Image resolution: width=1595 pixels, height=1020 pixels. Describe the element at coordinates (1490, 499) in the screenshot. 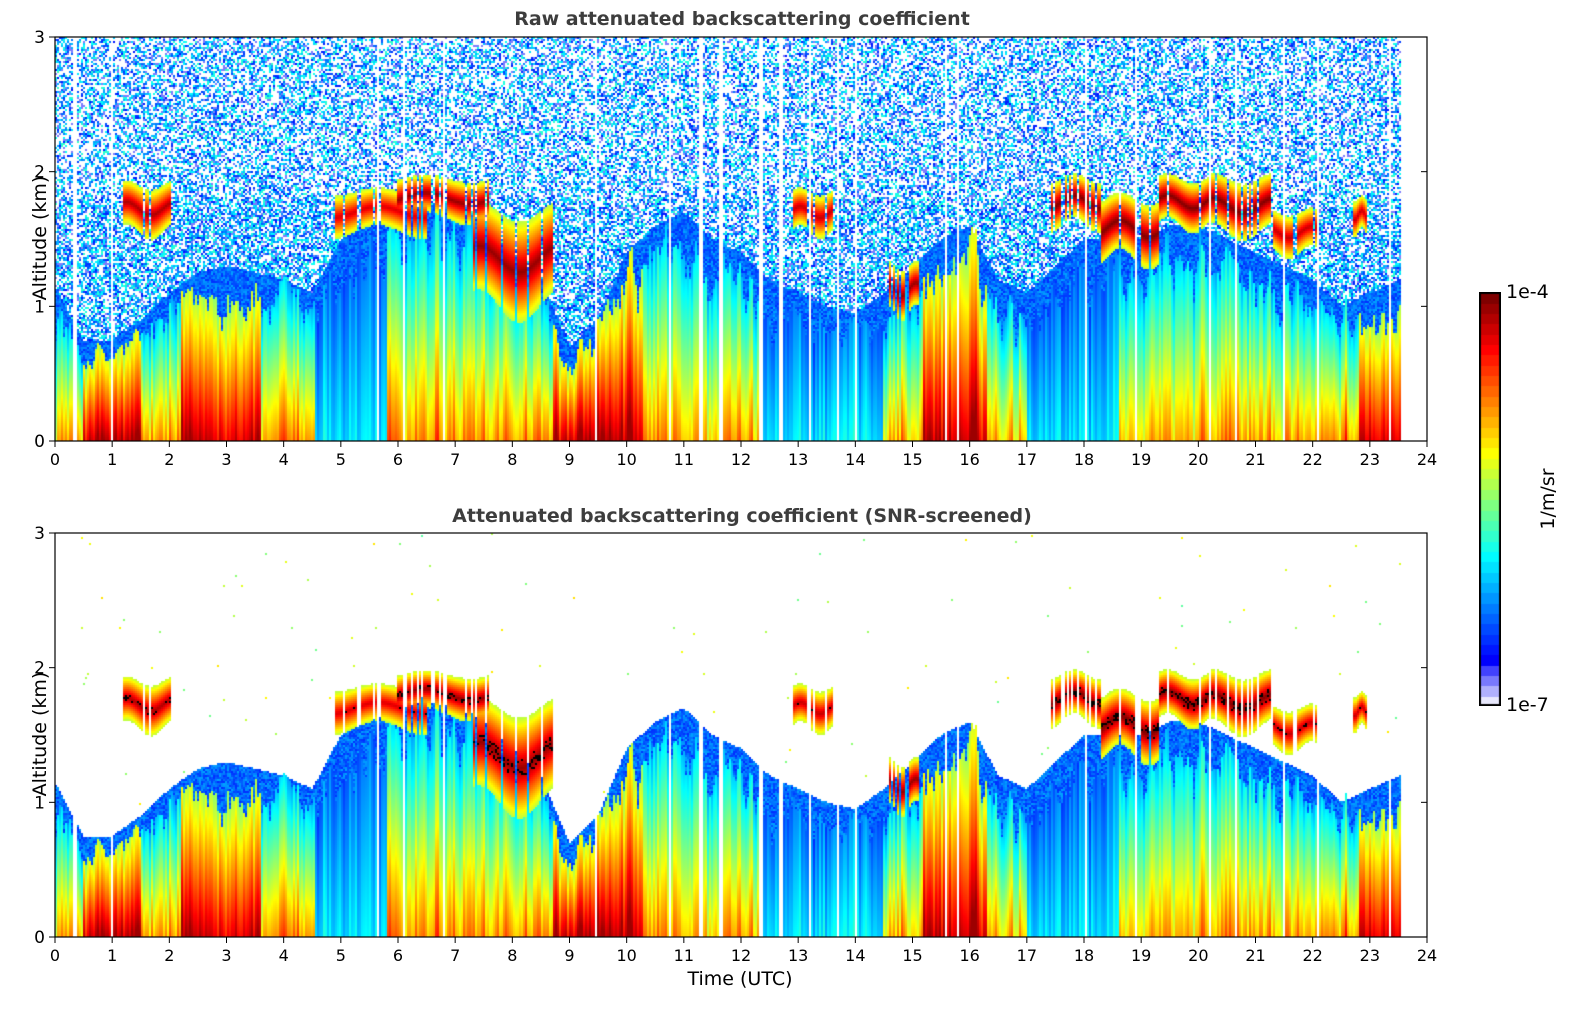

I see `colorbar` at that location.